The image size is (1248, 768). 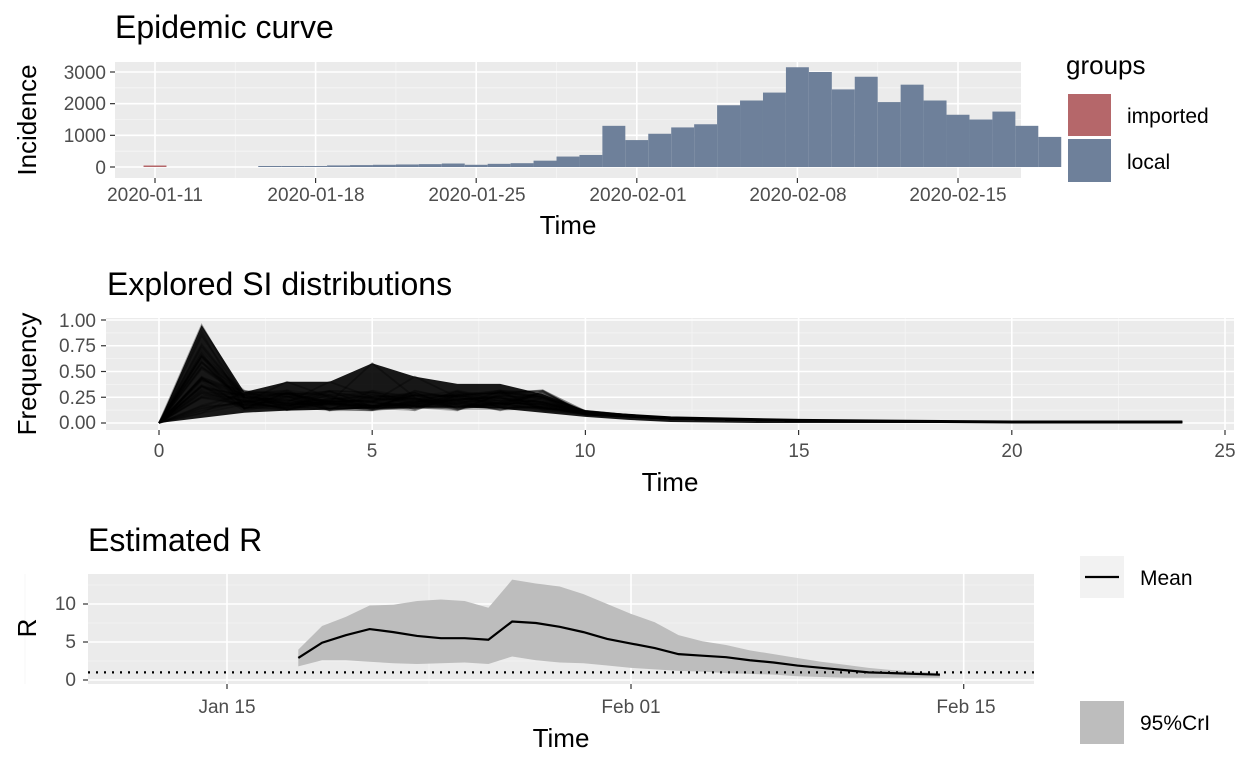 What do you see at coordinates (584, 451) in the screenshot?
I see `x-tick-label: 10` at bounding box center [584, 451].